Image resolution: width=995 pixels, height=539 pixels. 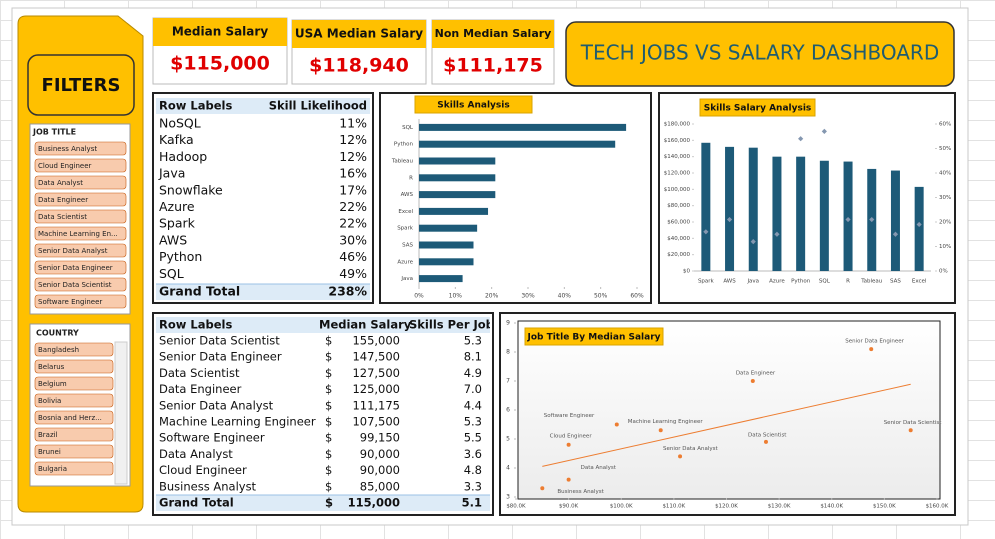 I want to click on table-cell: 238%, so click(x=347, y=291).